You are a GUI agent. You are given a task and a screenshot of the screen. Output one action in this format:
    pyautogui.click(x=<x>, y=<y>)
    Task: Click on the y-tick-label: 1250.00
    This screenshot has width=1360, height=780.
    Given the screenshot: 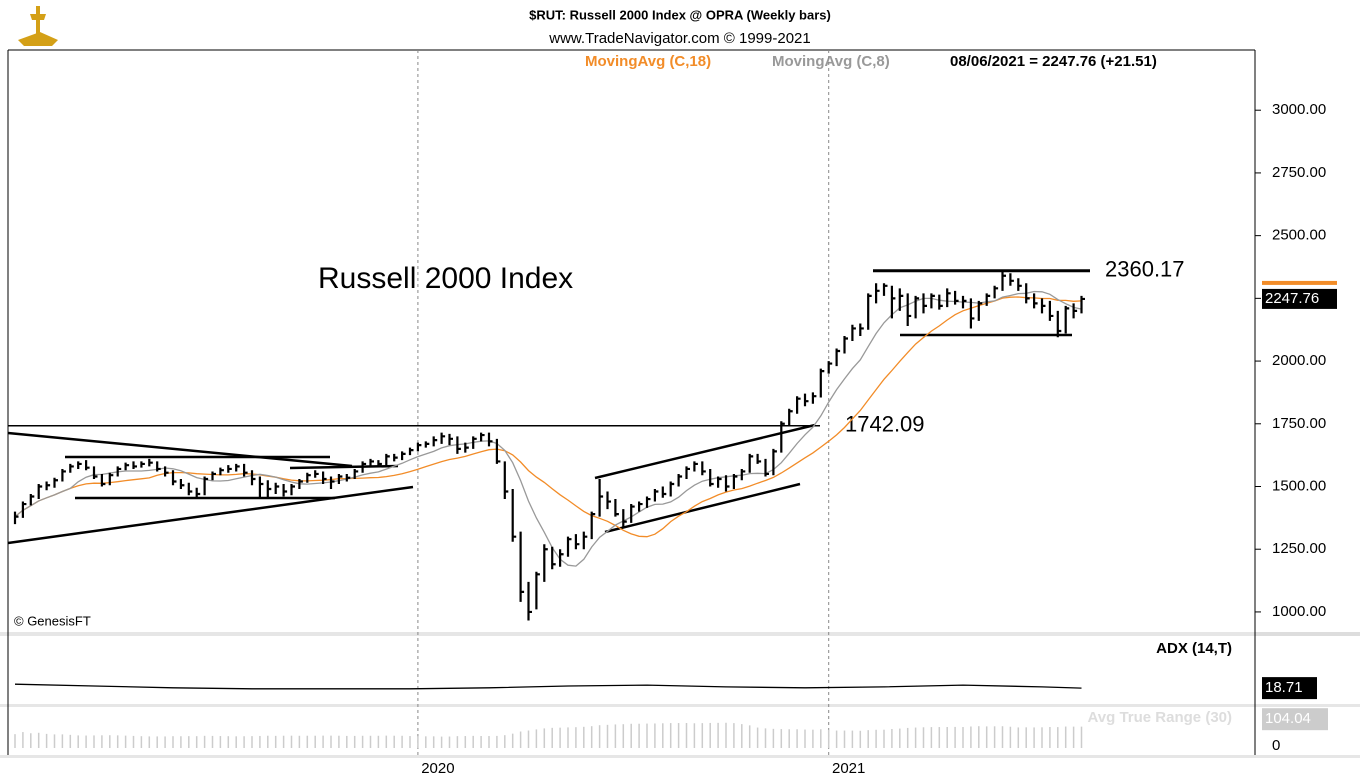 What is the action you would take?
    pyautogui.click(x=1299, y=548)
    